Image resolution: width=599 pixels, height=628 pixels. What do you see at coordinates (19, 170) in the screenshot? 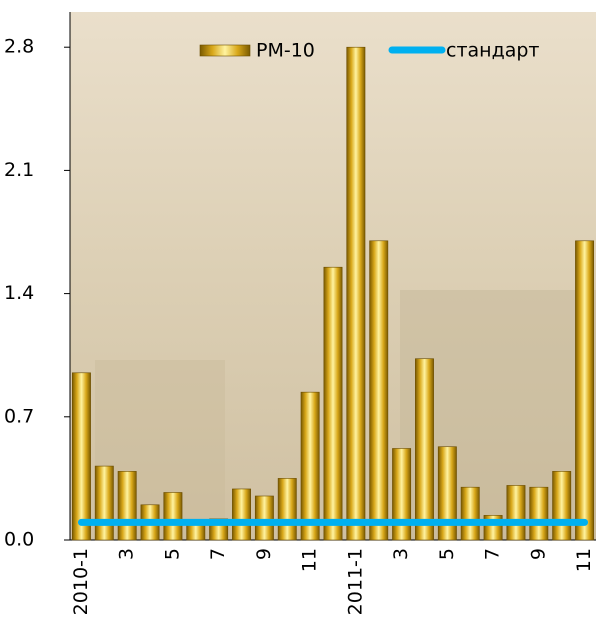
I see `y-tick-label: 2.1` at bounding box center [19, 170].